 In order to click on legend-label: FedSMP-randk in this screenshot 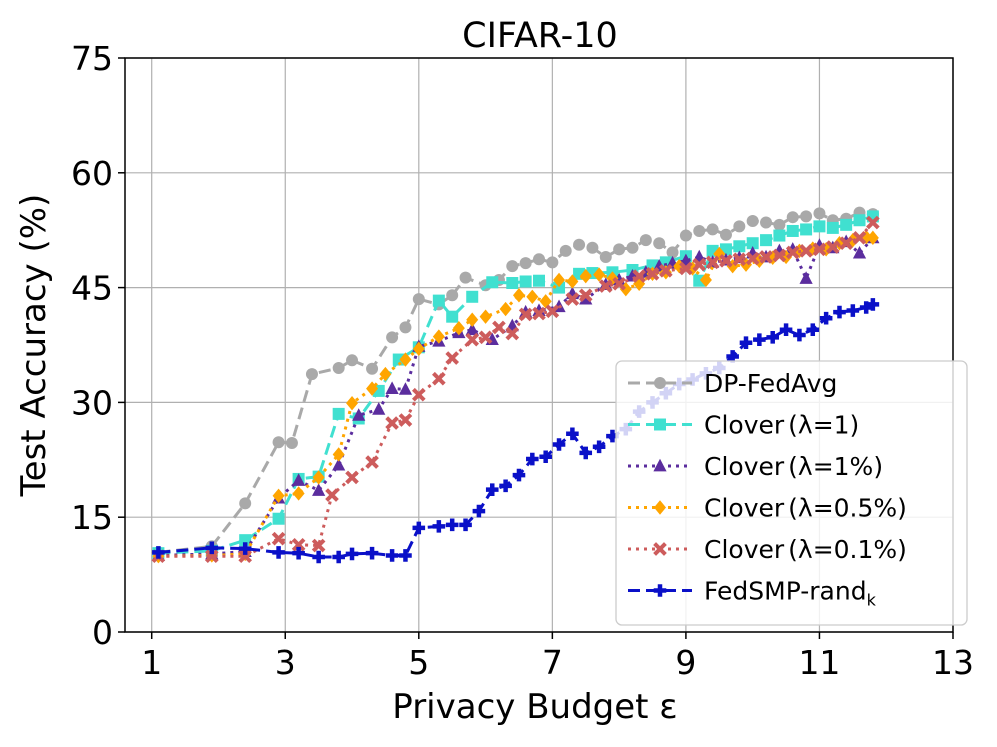, I will do `click(790, 593)`.